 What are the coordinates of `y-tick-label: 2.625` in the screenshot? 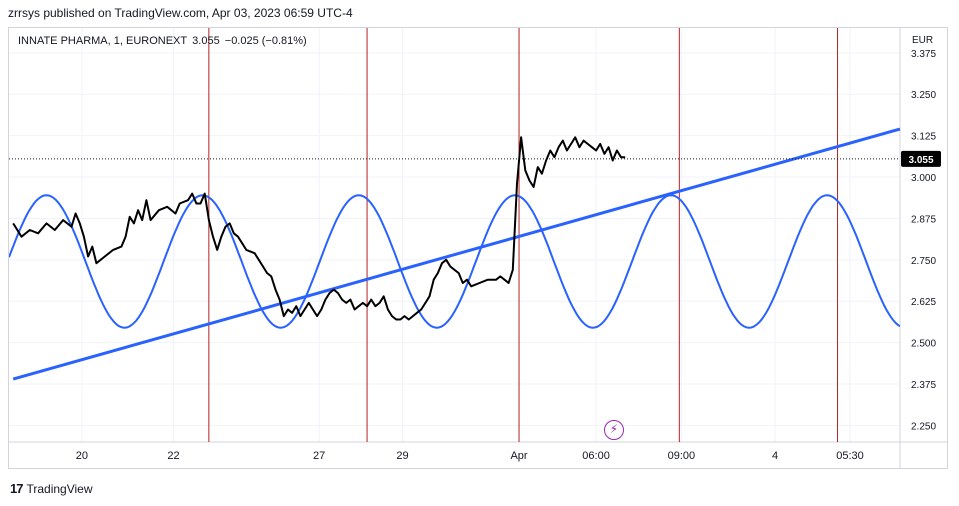 It's located at (923, 302).